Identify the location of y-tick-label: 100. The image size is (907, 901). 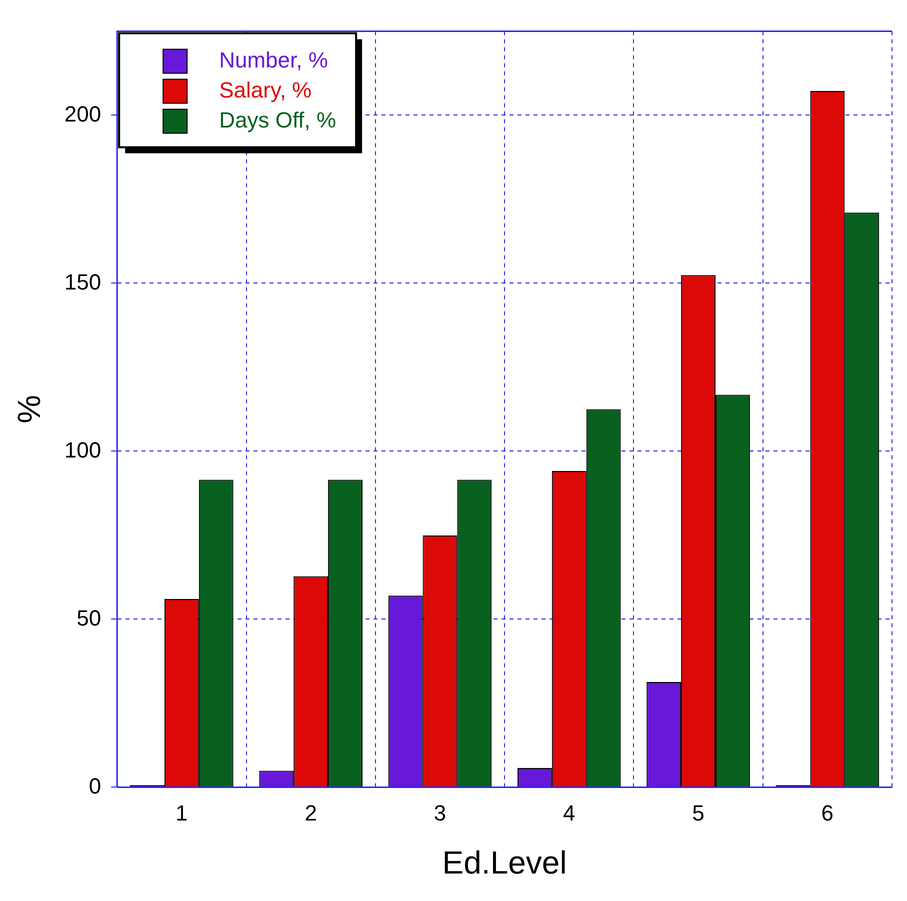
(83, 449).